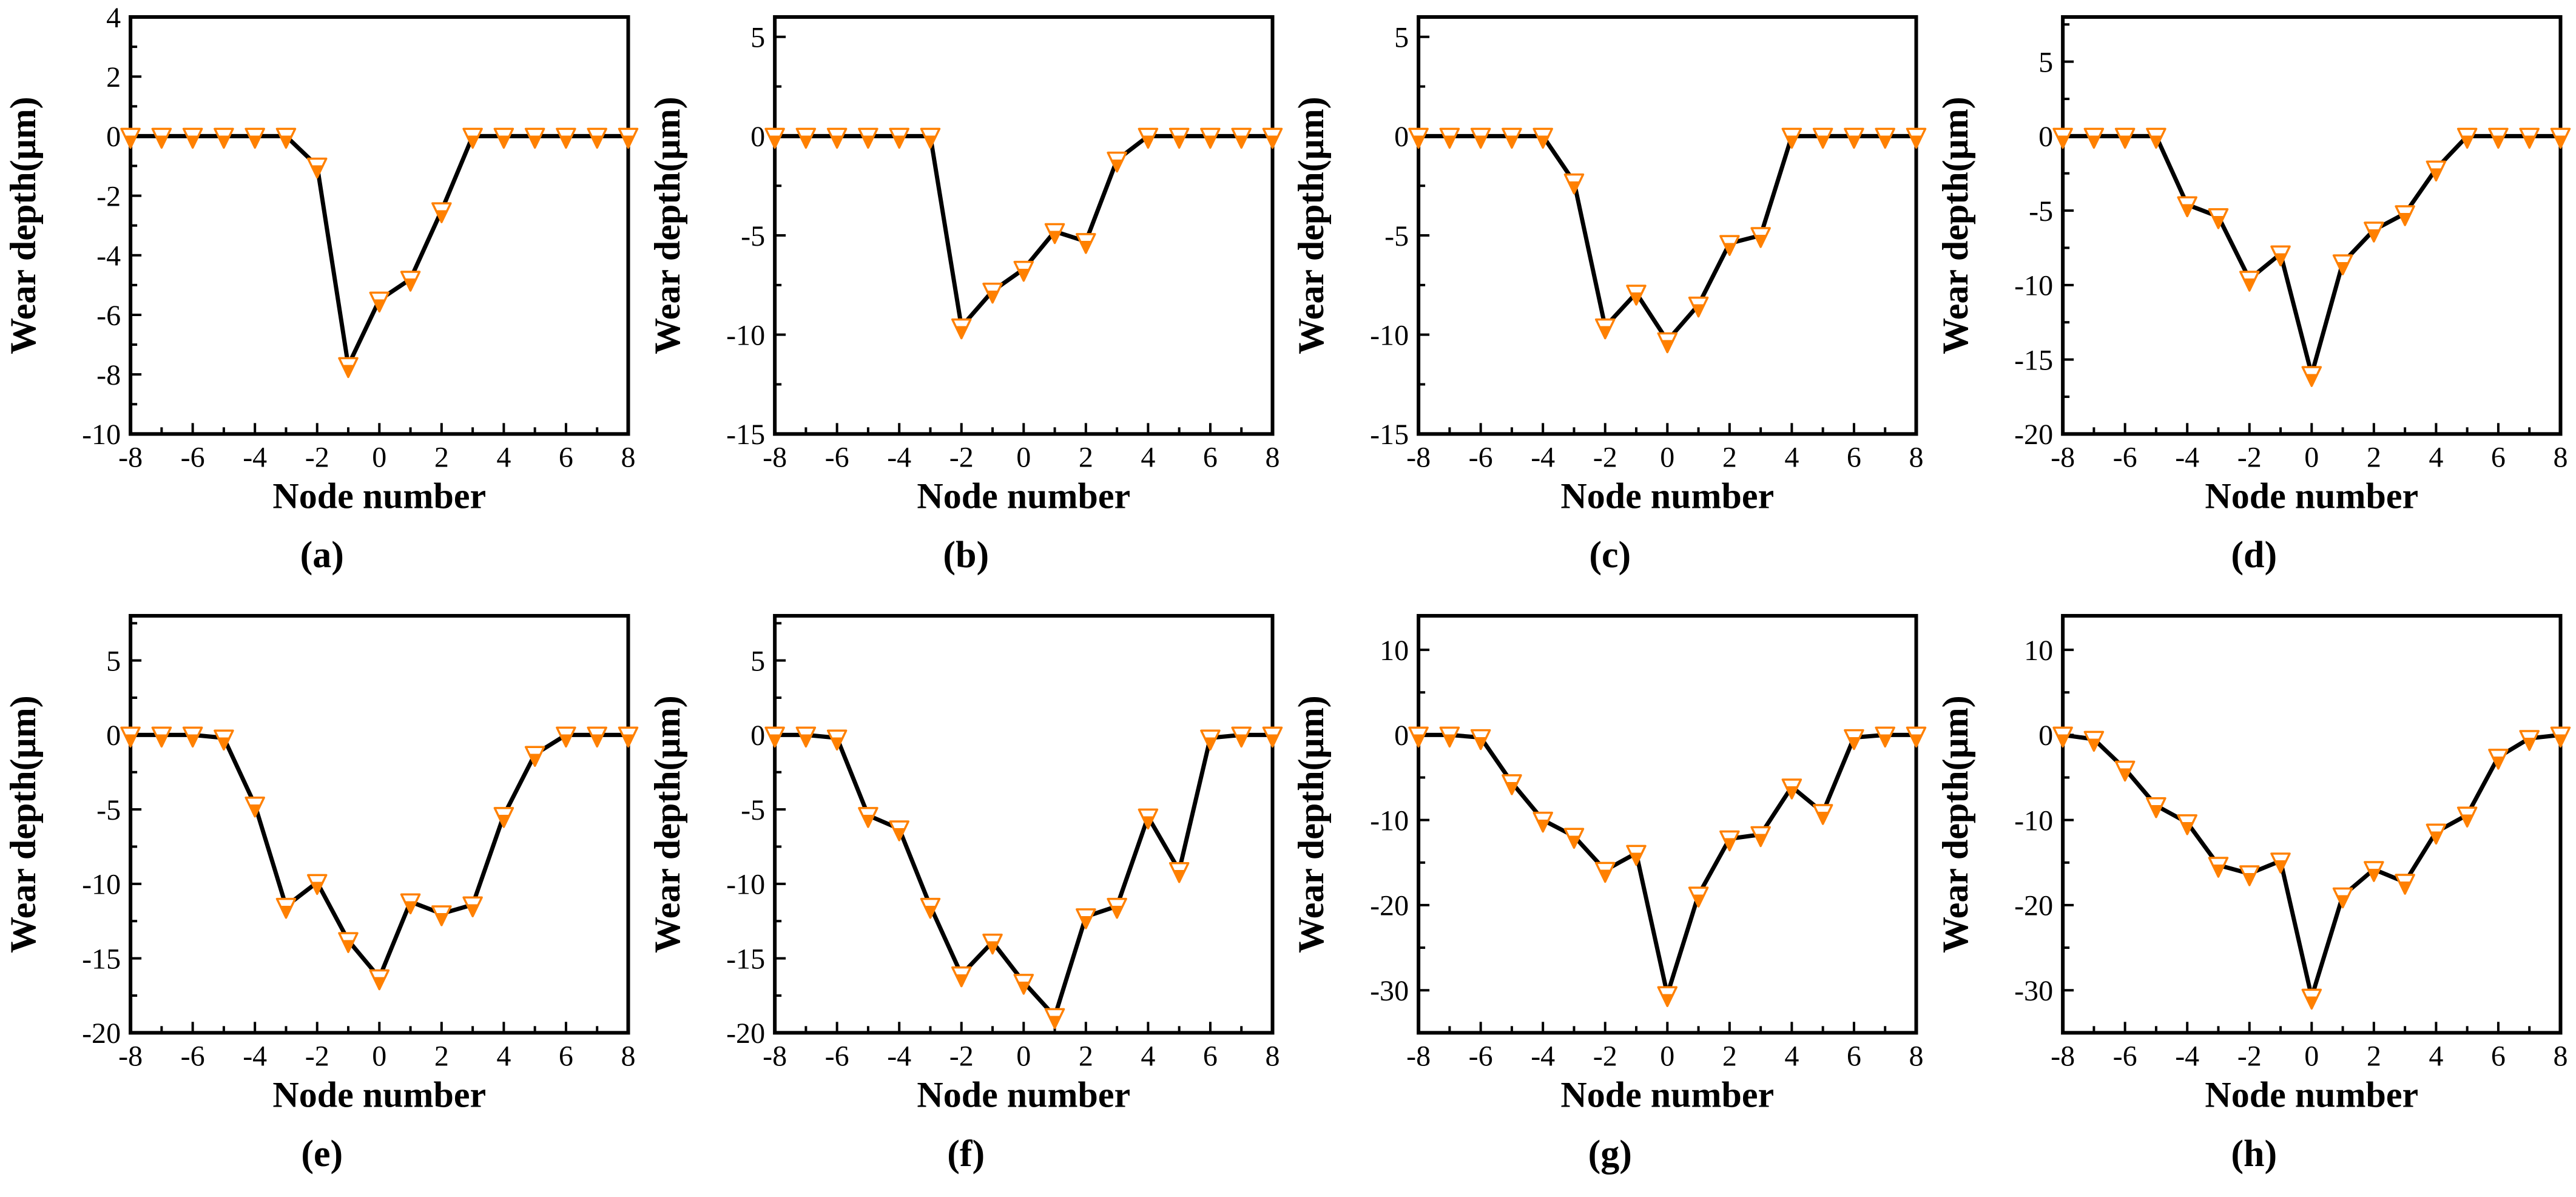  What do you see at coordinates (1389, 820) in the screenshot?
I see `y-tick-label: -10` at bounding box center [1389, 820].